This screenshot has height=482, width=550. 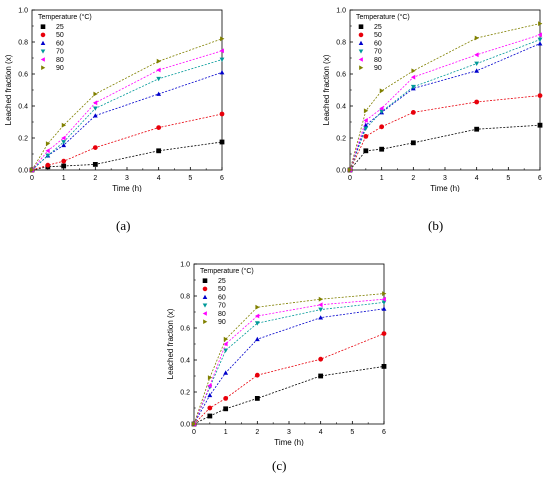 What do you see at coordinates (60, 68) in the screenshot?
I see `legend-entry-label: 90` at bounding box center [60, 68].